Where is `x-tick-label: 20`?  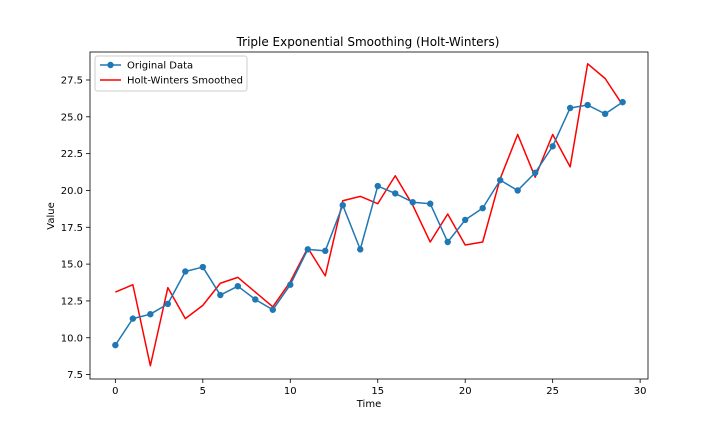 x-tick-label: 20 is located at coordinates (465, 391).